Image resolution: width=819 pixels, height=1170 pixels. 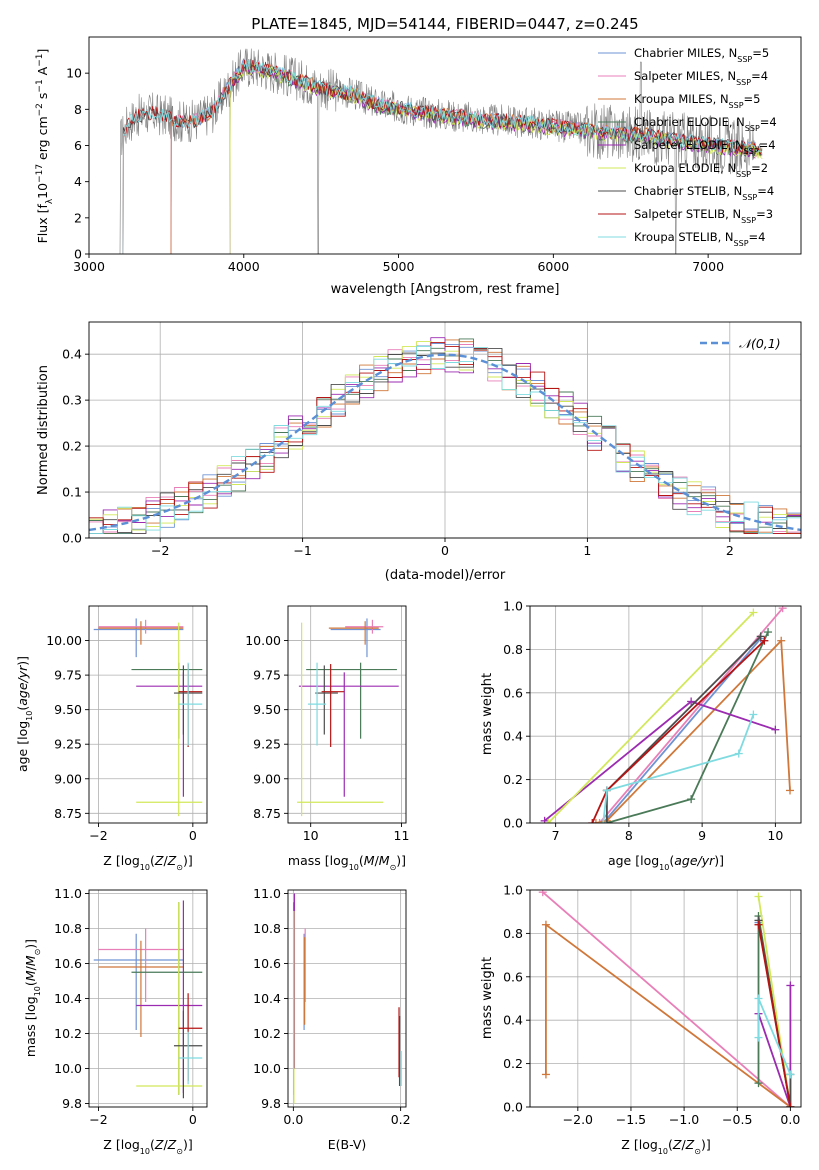 I want to click on y-tick-label: 10.8, so click(x=68, y=928).